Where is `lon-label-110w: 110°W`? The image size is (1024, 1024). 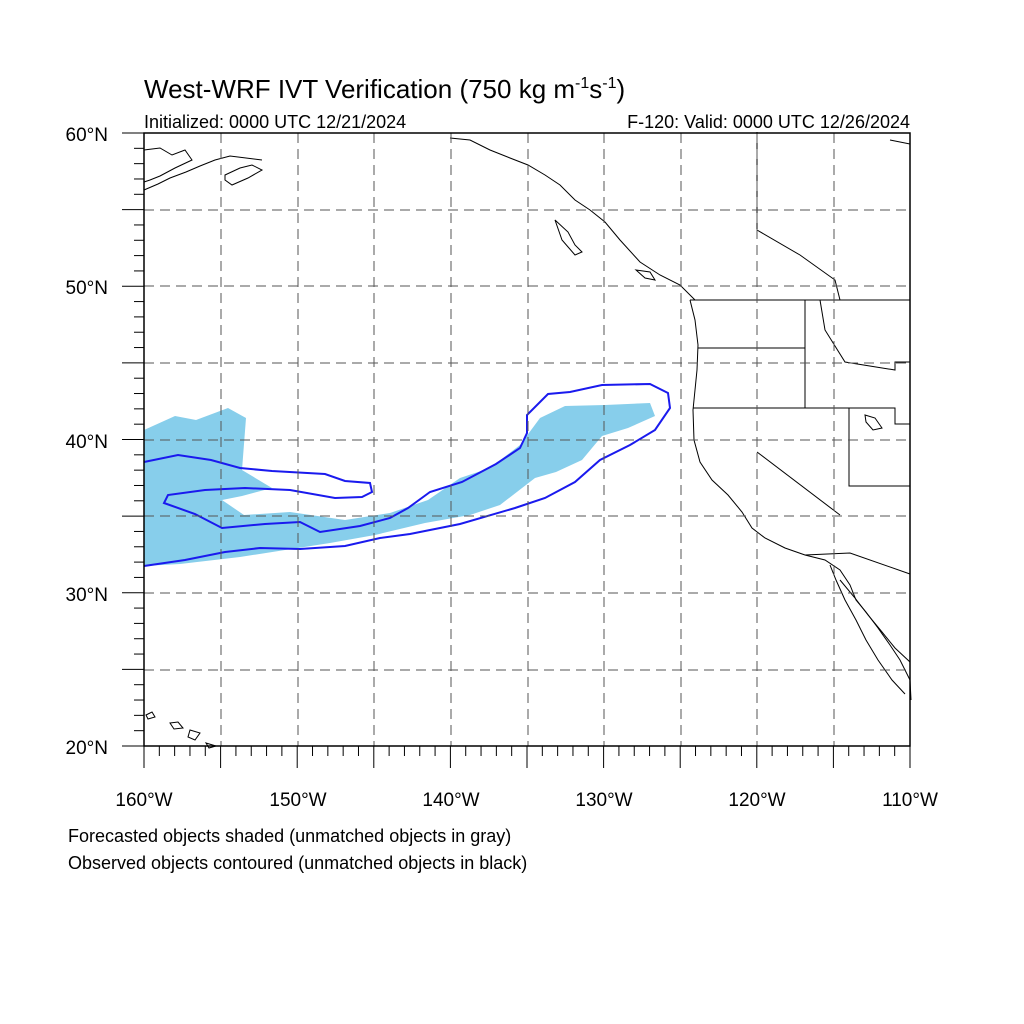 lon-label-110w: 110°W is located at coordinates (910, 800).